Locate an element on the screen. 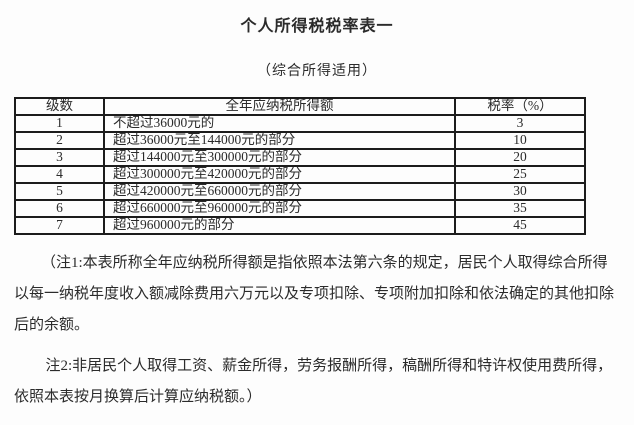  table-row: 7 超过960000元的部分 45 is located at coordinates (300, 225).